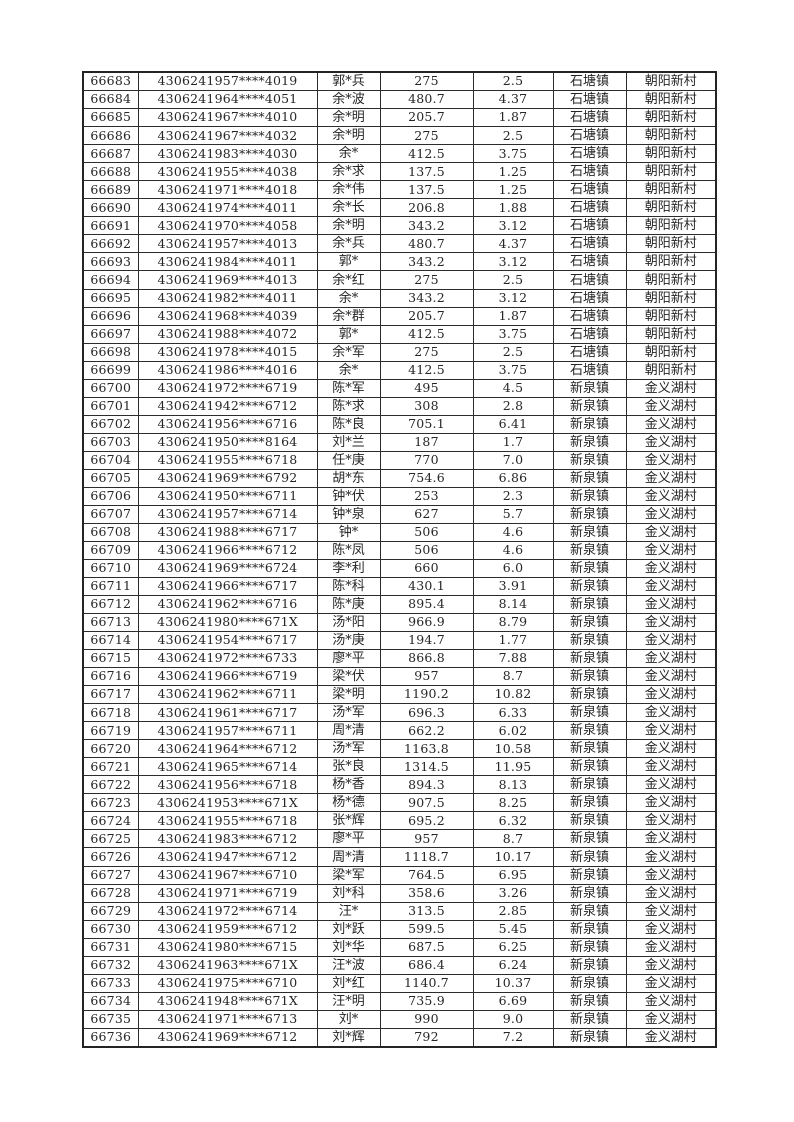 The height and width of the screenshot is (1122, 794). I want to click on cell-seq-number: 66696, so click(110, 316).